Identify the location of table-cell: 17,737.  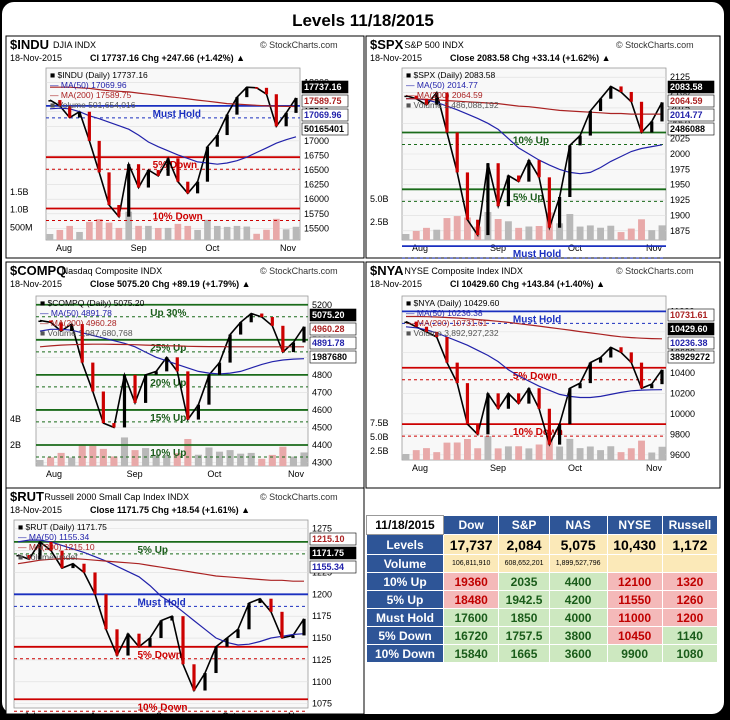
(471, 544).